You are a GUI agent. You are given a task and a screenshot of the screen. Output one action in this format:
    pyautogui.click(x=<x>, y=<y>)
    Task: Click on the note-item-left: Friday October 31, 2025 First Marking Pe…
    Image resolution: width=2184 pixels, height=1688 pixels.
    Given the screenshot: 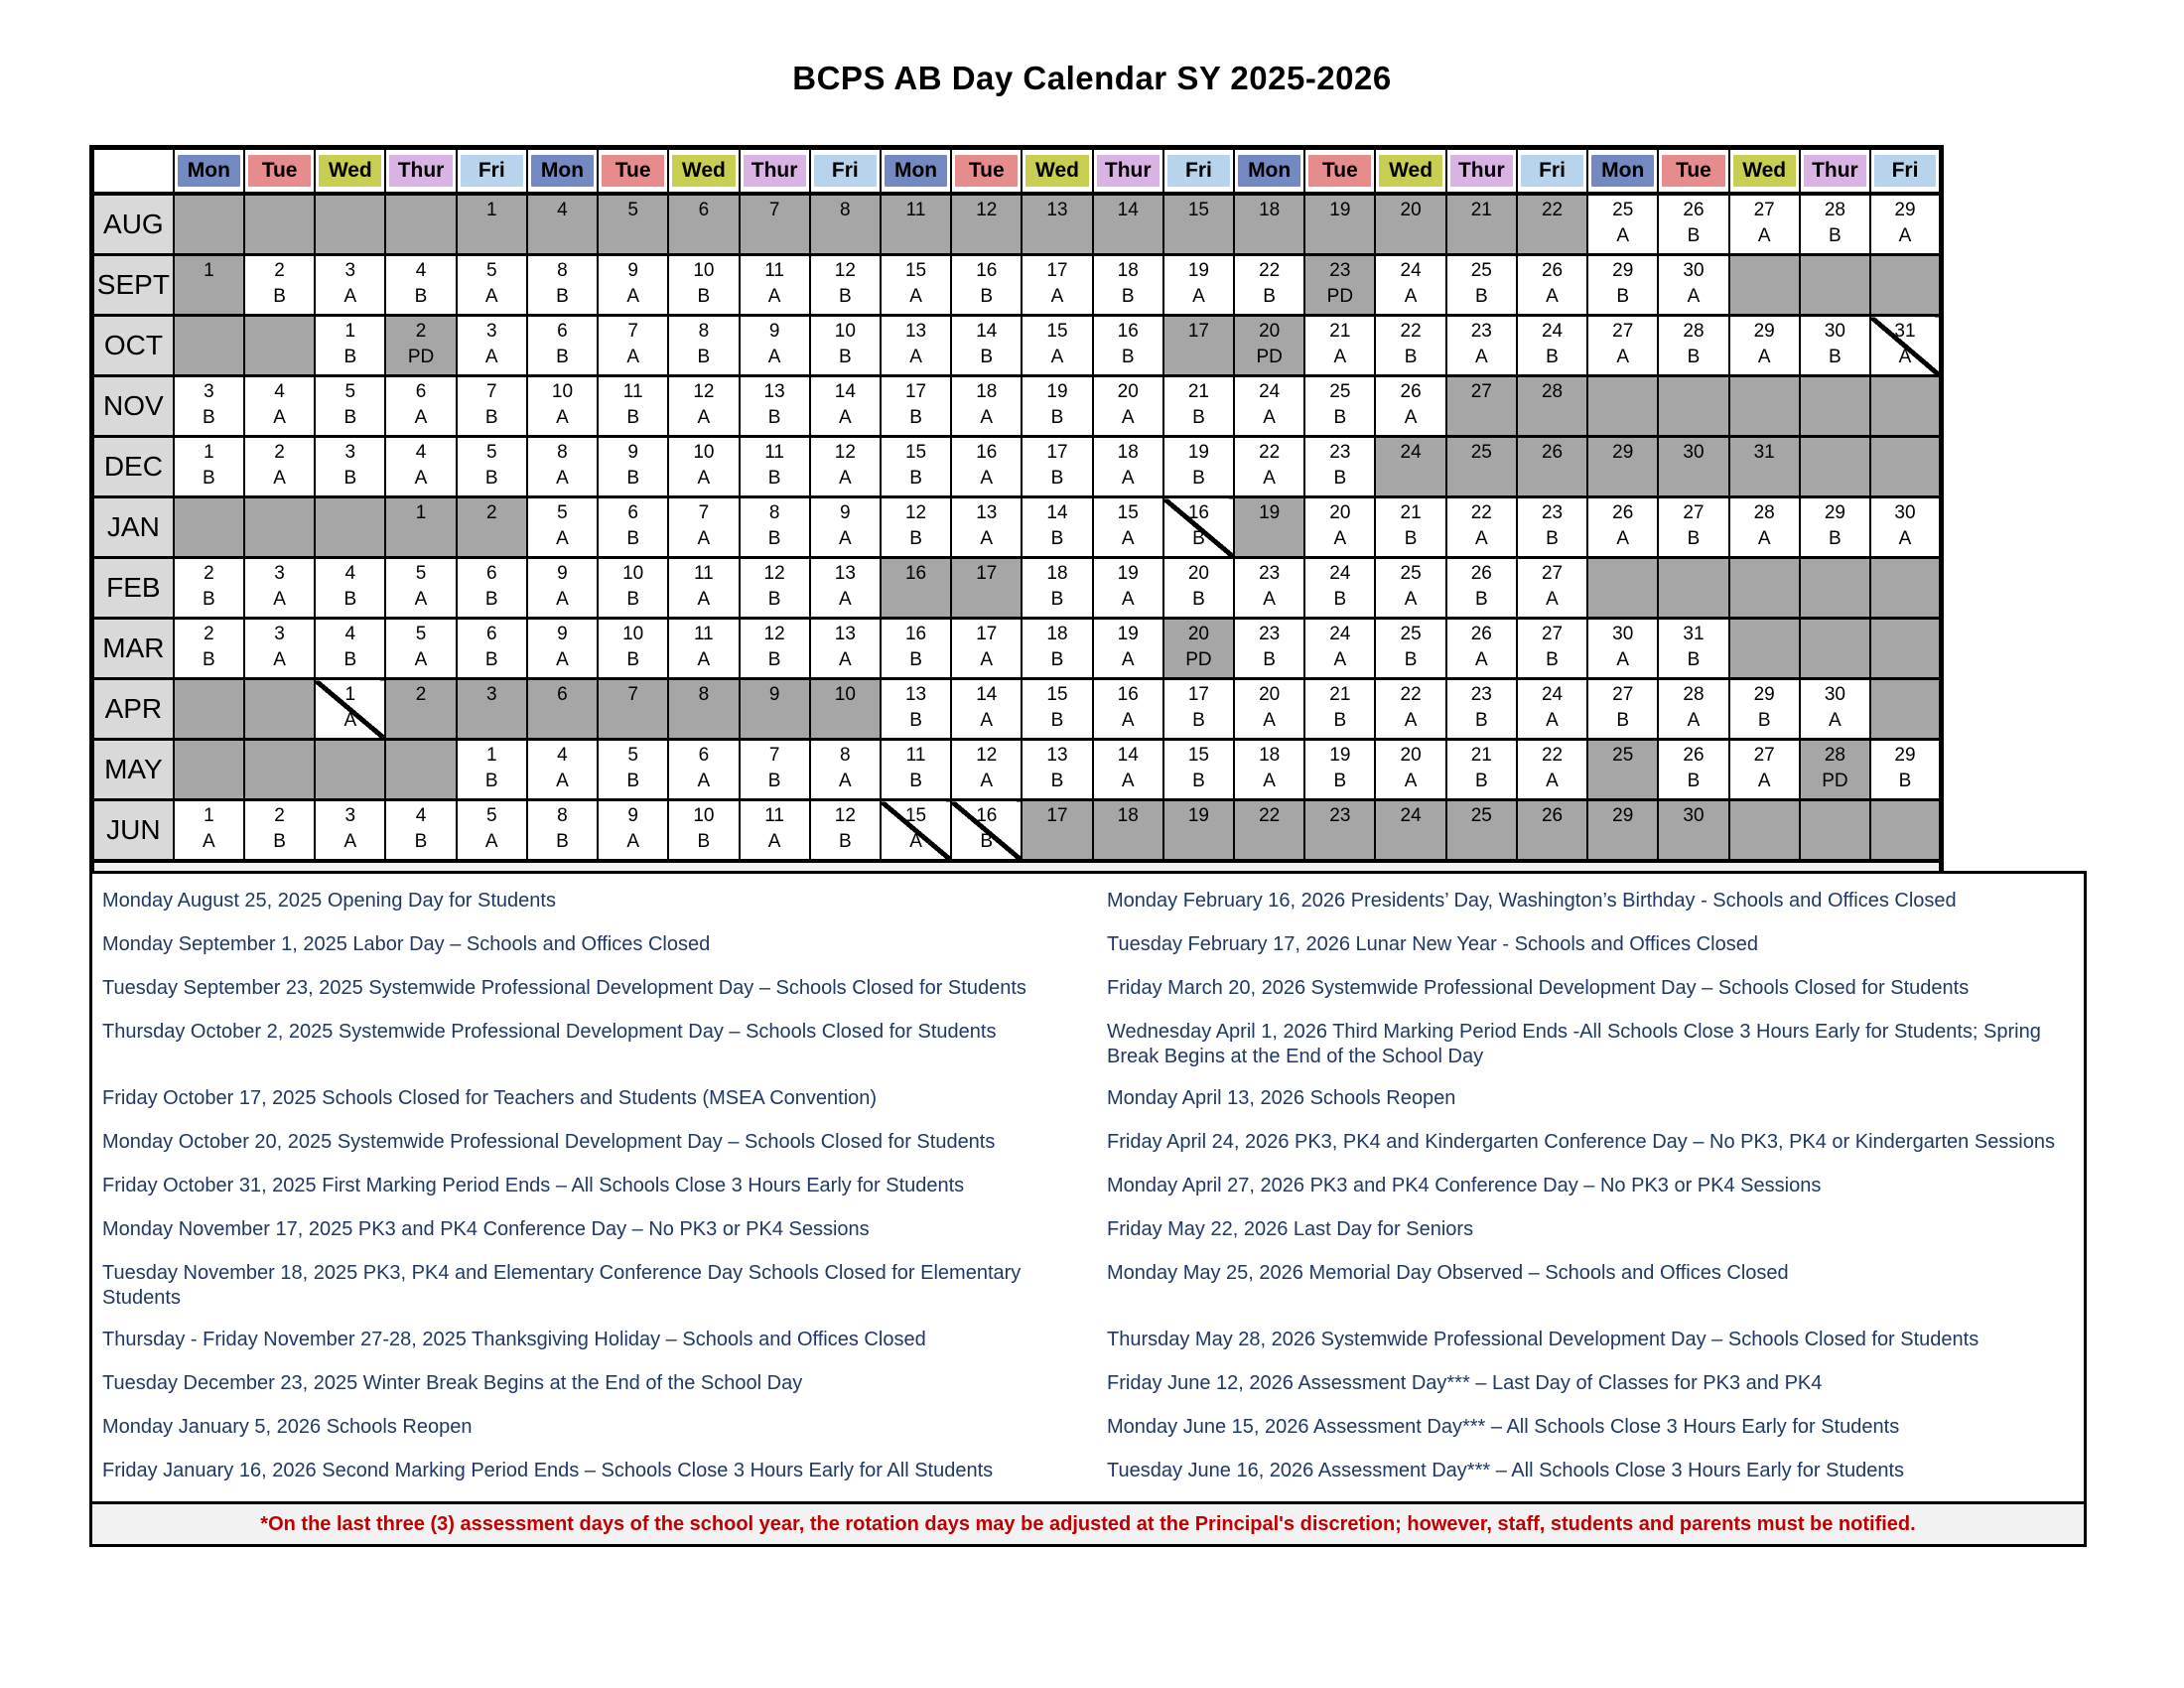 What is the action you would take?
    pyautogui.click(x=533, y=1185)
    